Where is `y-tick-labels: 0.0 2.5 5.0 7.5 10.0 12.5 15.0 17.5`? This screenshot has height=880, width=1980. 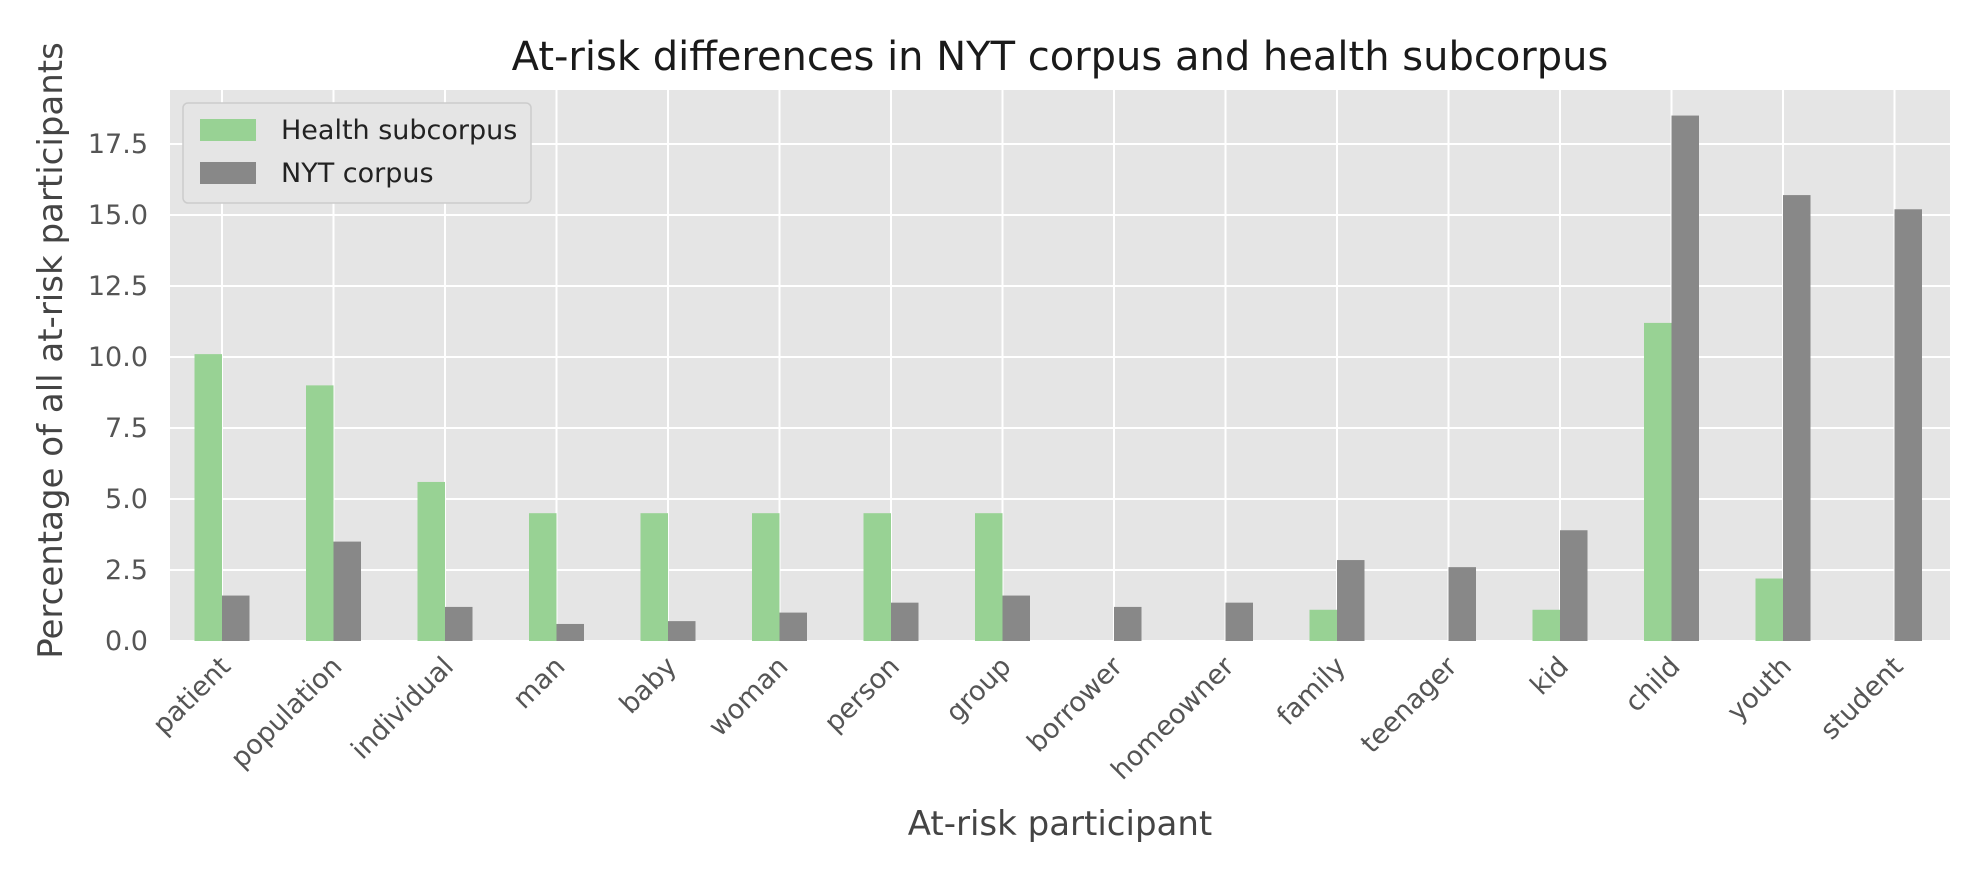 y-tick-labels: 0.0 2.5 5.0 7.5 10.0 12.5 15.0 17.5 is located at coordinates (118, 393).